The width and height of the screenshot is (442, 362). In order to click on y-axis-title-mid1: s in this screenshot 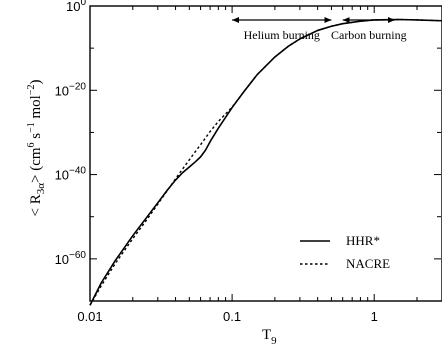, I will do `click(36, 138)`.